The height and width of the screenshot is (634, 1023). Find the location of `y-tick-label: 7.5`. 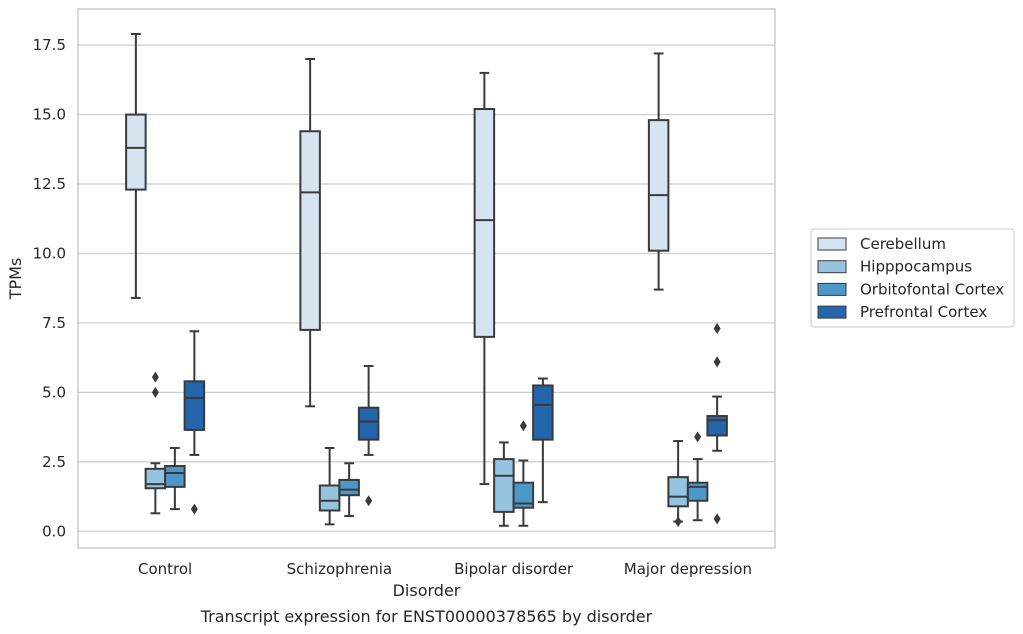

y-tick-label: 7.5 is located at coordinates (54, 323).